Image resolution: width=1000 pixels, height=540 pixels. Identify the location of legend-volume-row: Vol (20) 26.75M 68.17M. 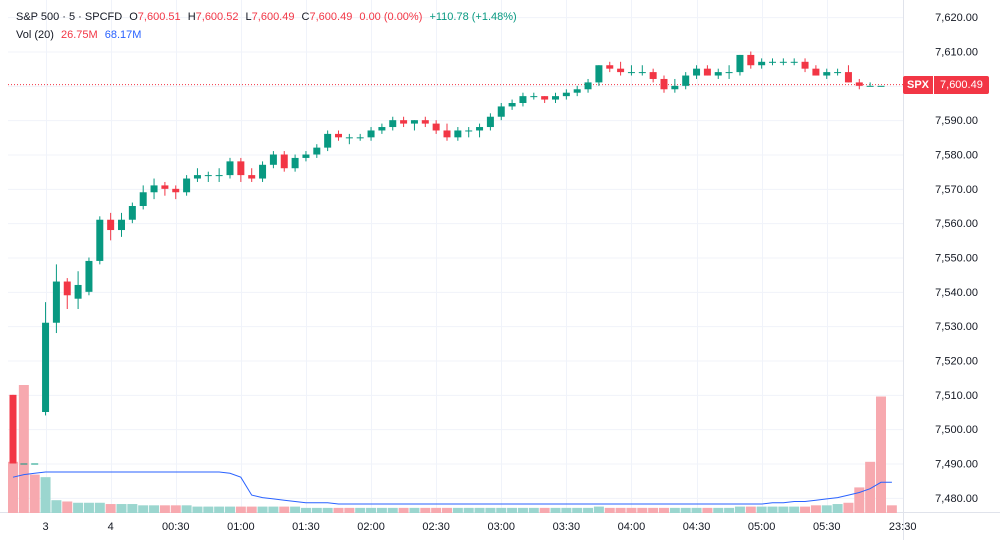
(268, 35).